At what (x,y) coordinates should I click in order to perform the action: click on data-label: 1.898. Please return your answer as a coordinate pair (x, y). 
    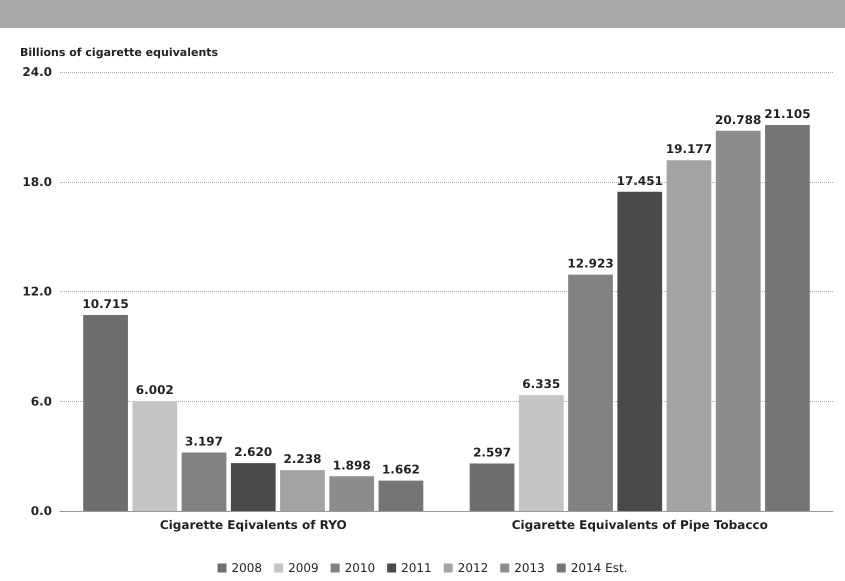
    Looking at the image, I should click on (351, 465).